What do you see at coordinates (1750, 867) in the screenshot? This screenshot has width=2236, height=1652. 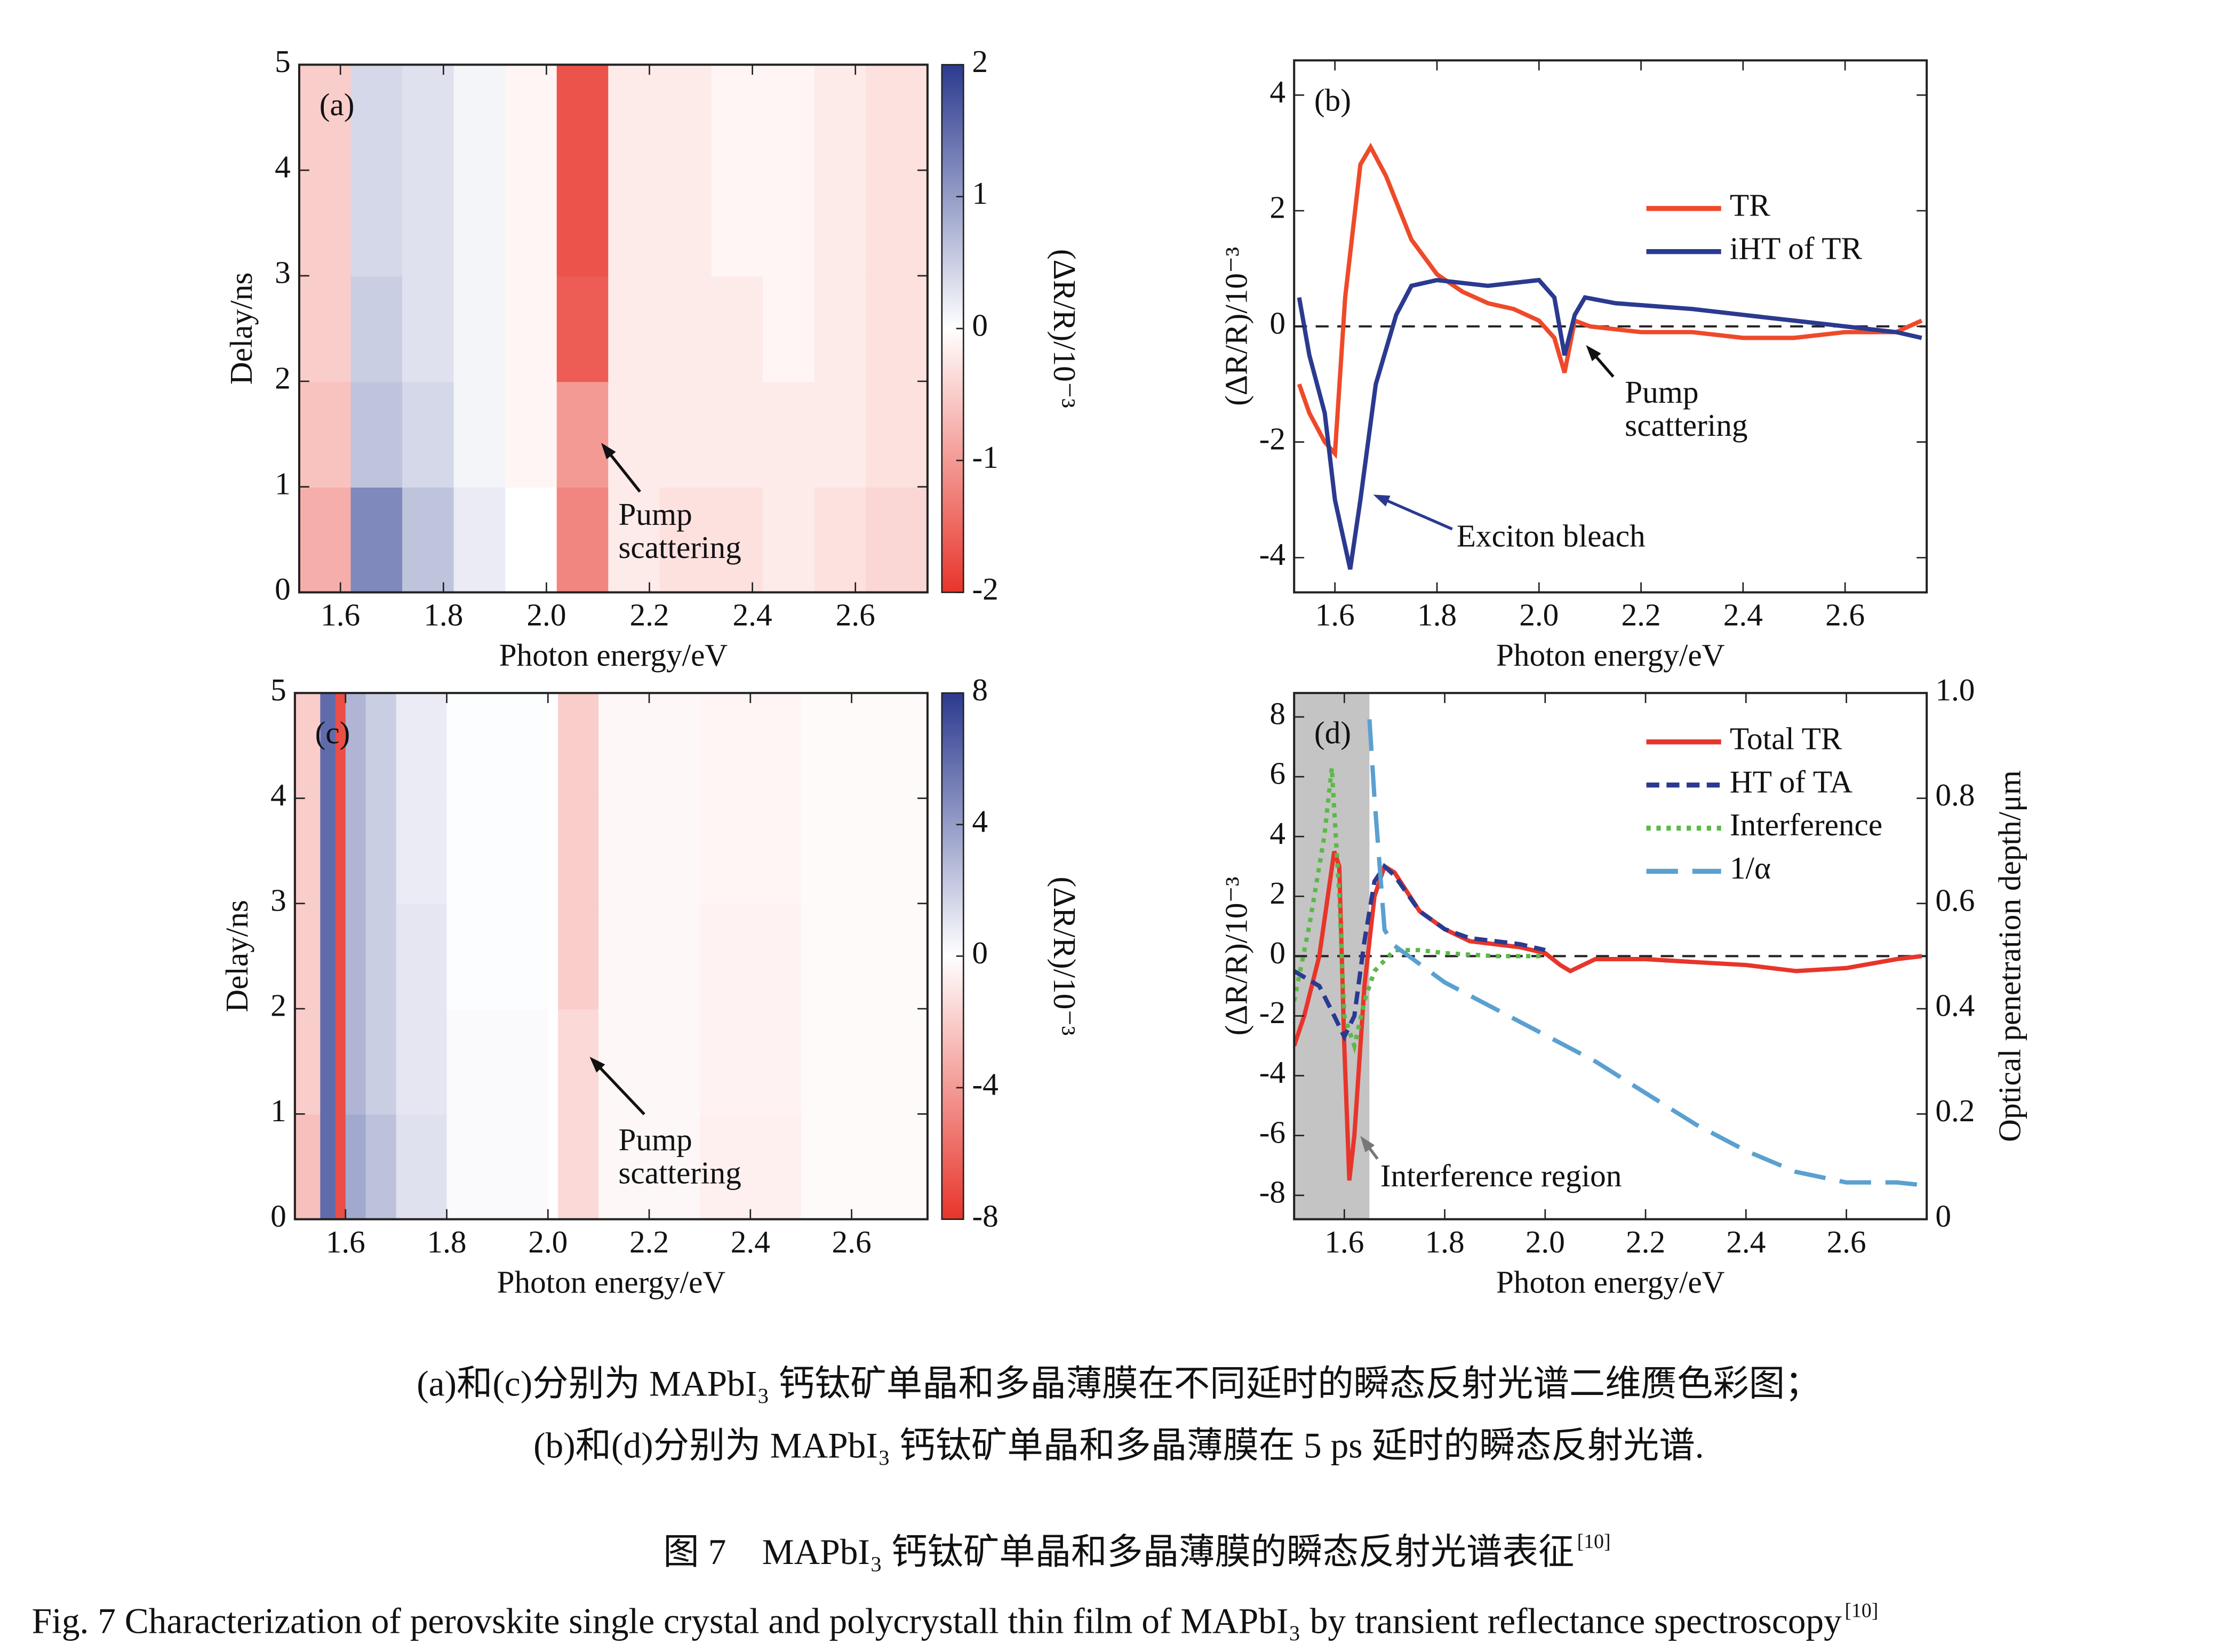 I see `legend-label: 1/α` at bounding box center [1750, 867].